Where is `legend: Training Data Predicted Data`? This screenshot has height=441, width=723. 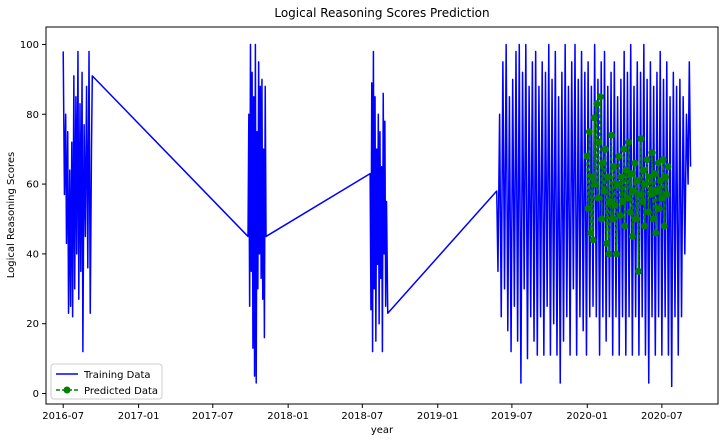
legend: Training Data Predicted Data is located at coordinates (106, 381).